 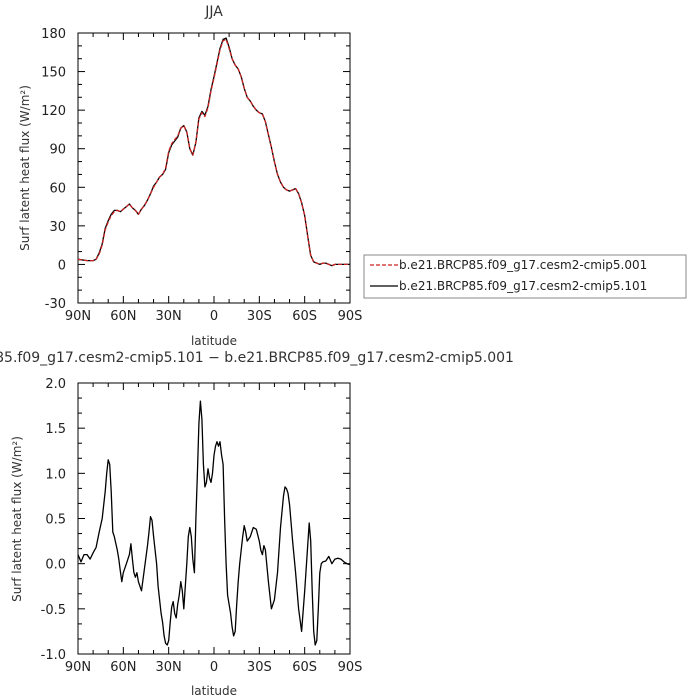 I want to click on top-y-tick-label: 30, so click(x=57, y=227).